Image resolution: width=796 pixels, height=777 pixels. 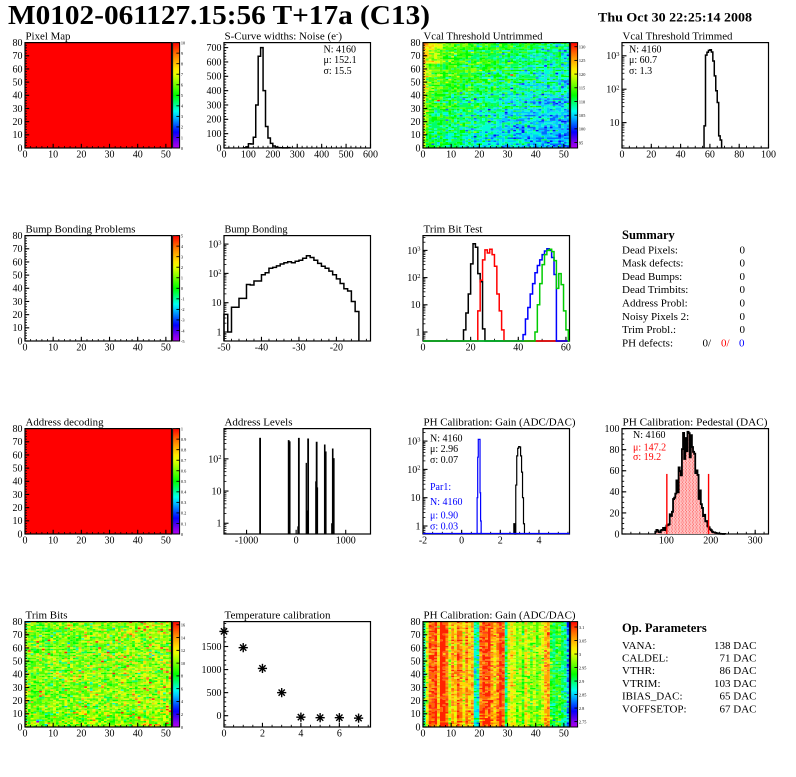 I want to click on svg-text: 16, so click(x=183, y=625).